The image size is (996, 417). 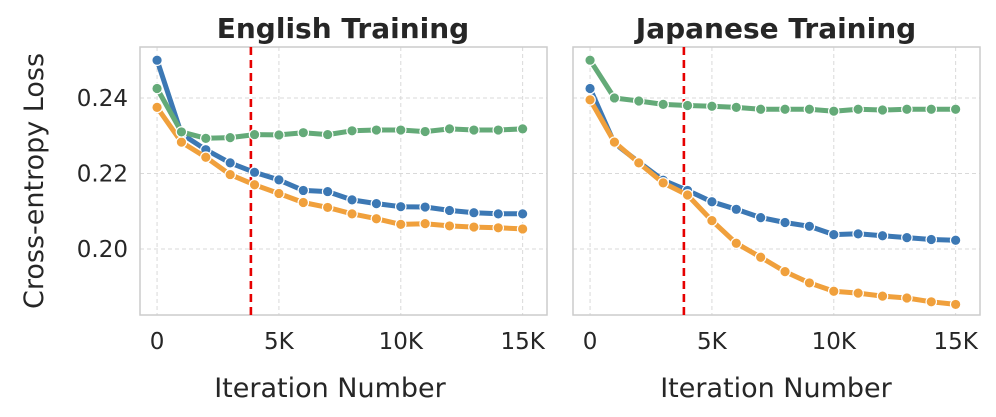 I want to click on panel-title: Japanese Training, so click(x=775, y=28).